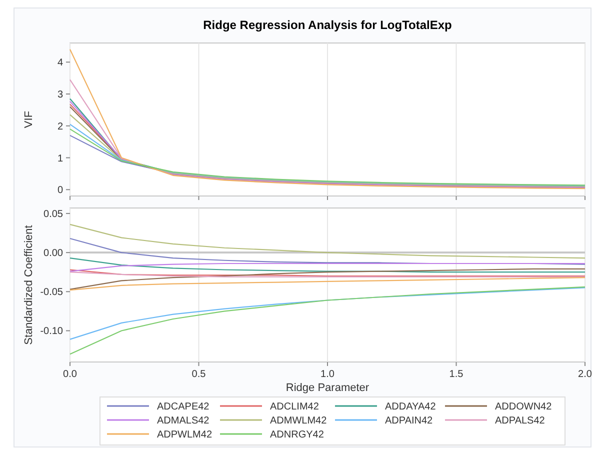 The height and width of the screenshot is (449, 599). I want to click on legend-label: ADNRGY42, so click(297, 435).